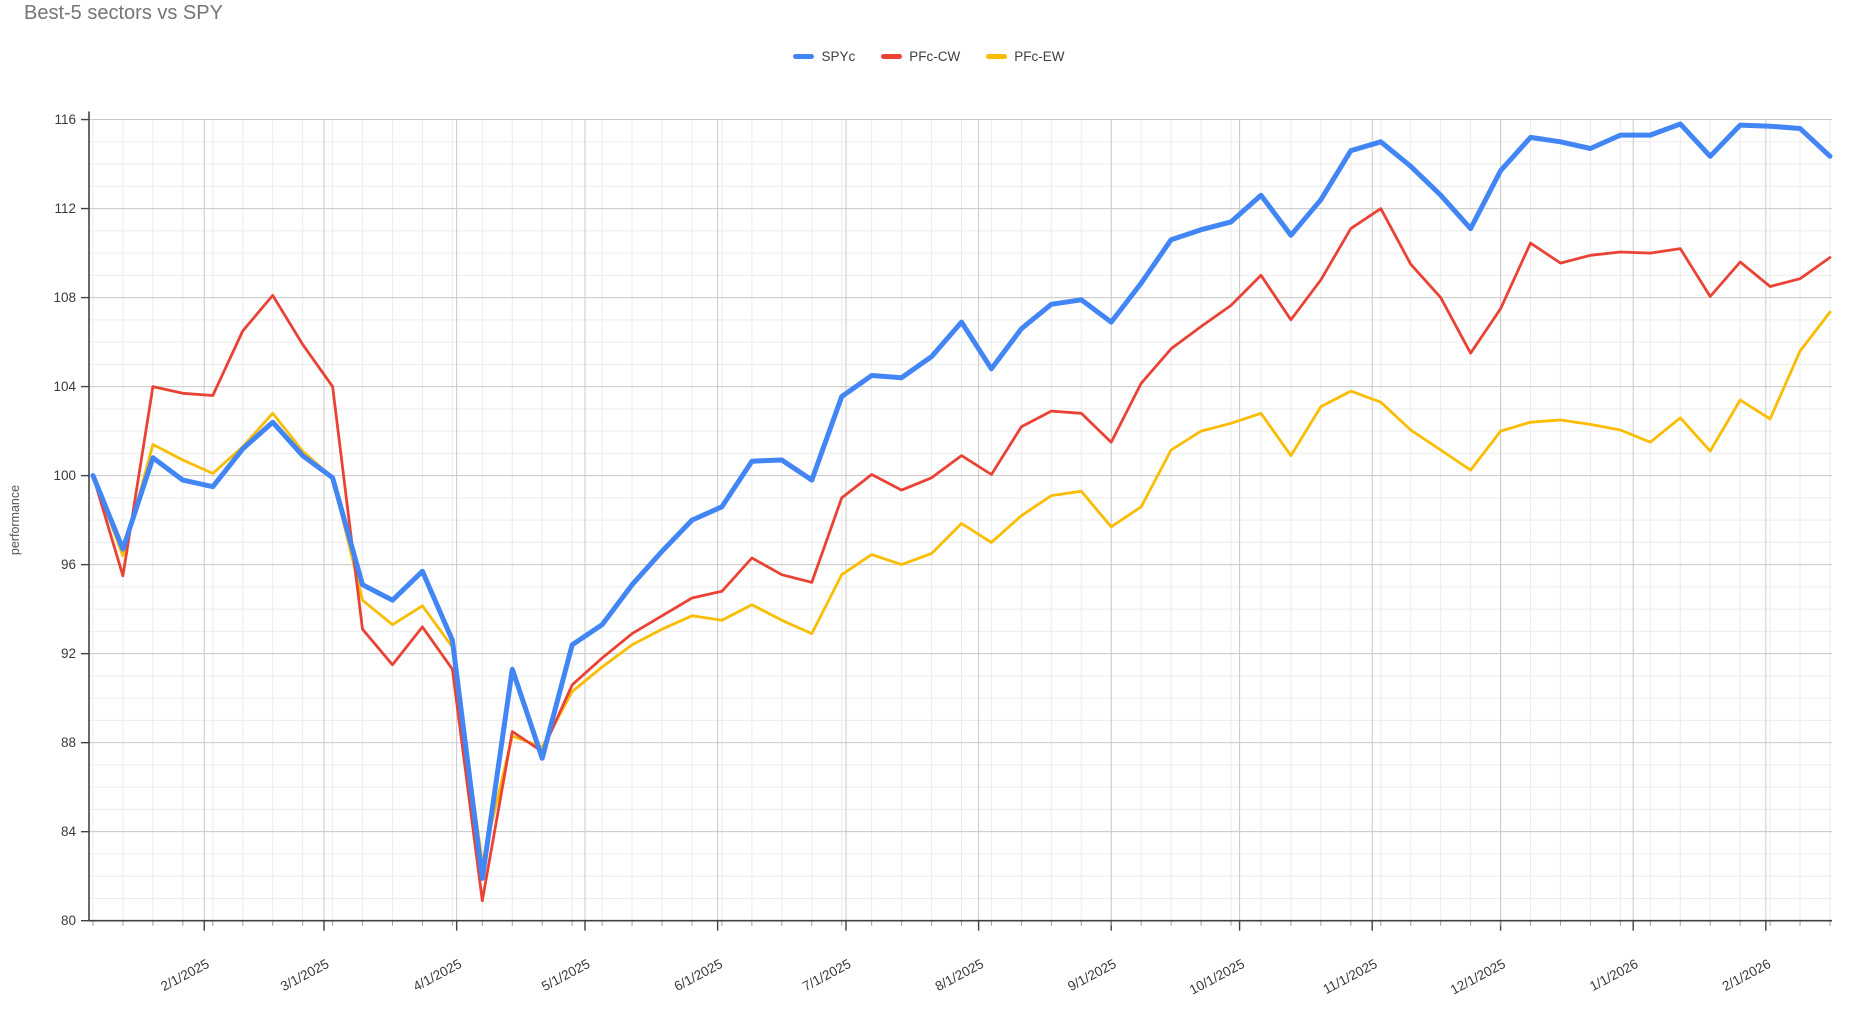  What do you see at coordinates (1091, 975) in the screenshot?
I see `x-tick-label: 9/1/2025` at bounding box center [1091, 975].